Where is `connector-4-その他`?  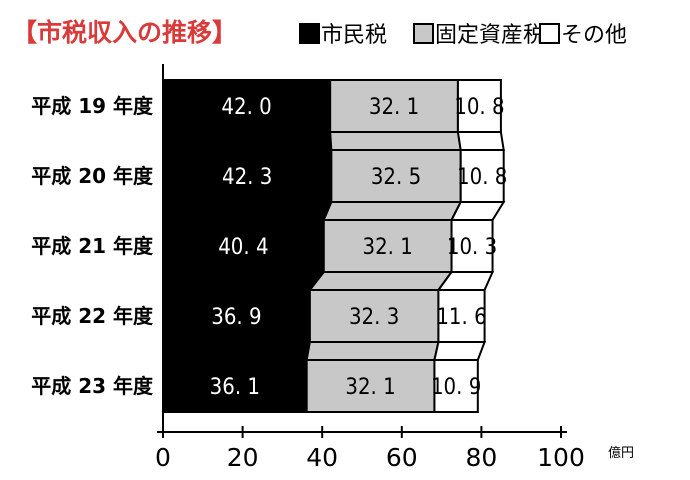 connector-4-その他 is located at coordinates (460, 351).